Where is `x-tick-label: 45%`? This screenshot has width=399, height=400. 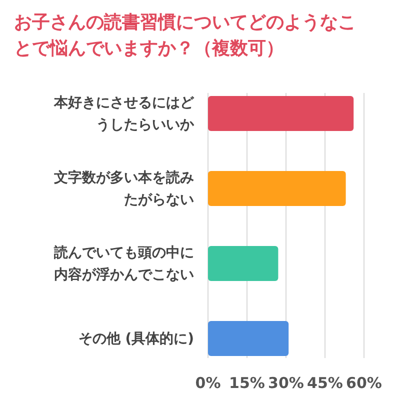 x-tick-label: 45% is located at coordinates (325, 383).